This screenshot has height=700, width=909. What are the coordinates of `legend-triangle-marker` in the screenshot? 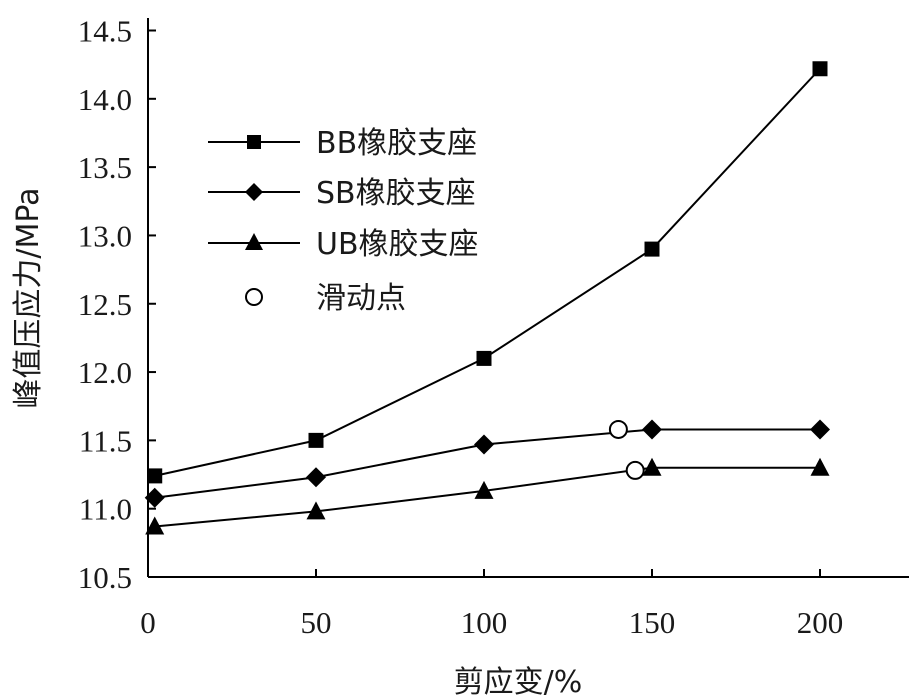 It's located at (254, 241).